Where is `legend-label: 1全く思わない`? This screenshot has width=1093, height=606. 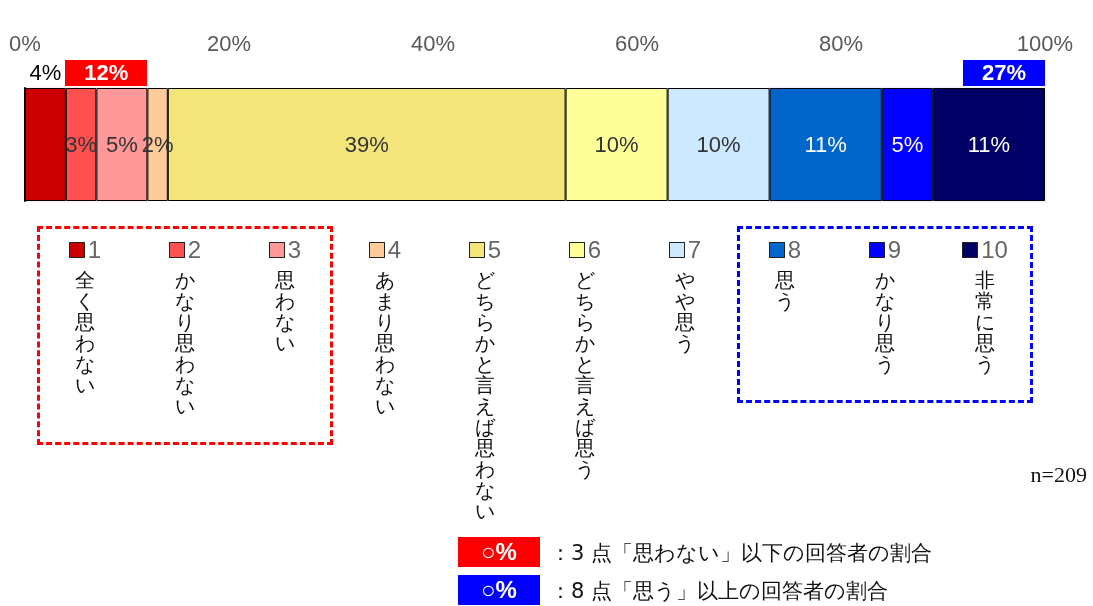
legend-label: 1全く思わない is located at coordinates (88, 316).